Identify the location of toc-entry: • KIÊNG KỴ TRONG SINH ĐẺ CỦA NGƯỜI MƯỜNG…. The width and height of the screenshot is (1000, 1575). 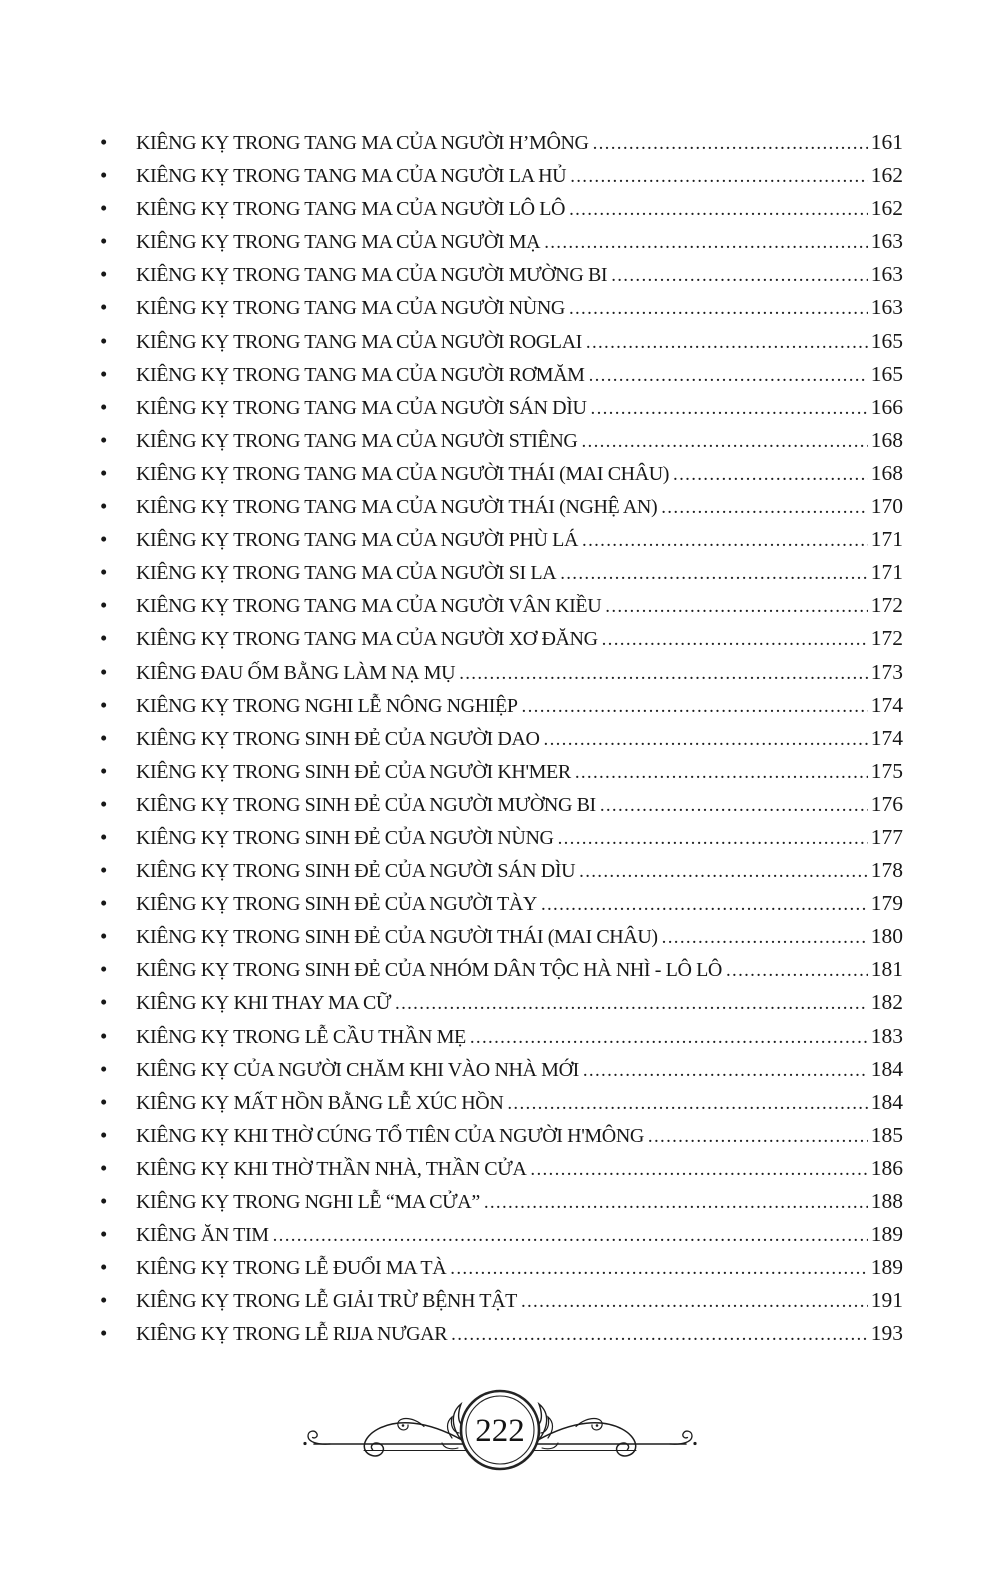
(500, 808).